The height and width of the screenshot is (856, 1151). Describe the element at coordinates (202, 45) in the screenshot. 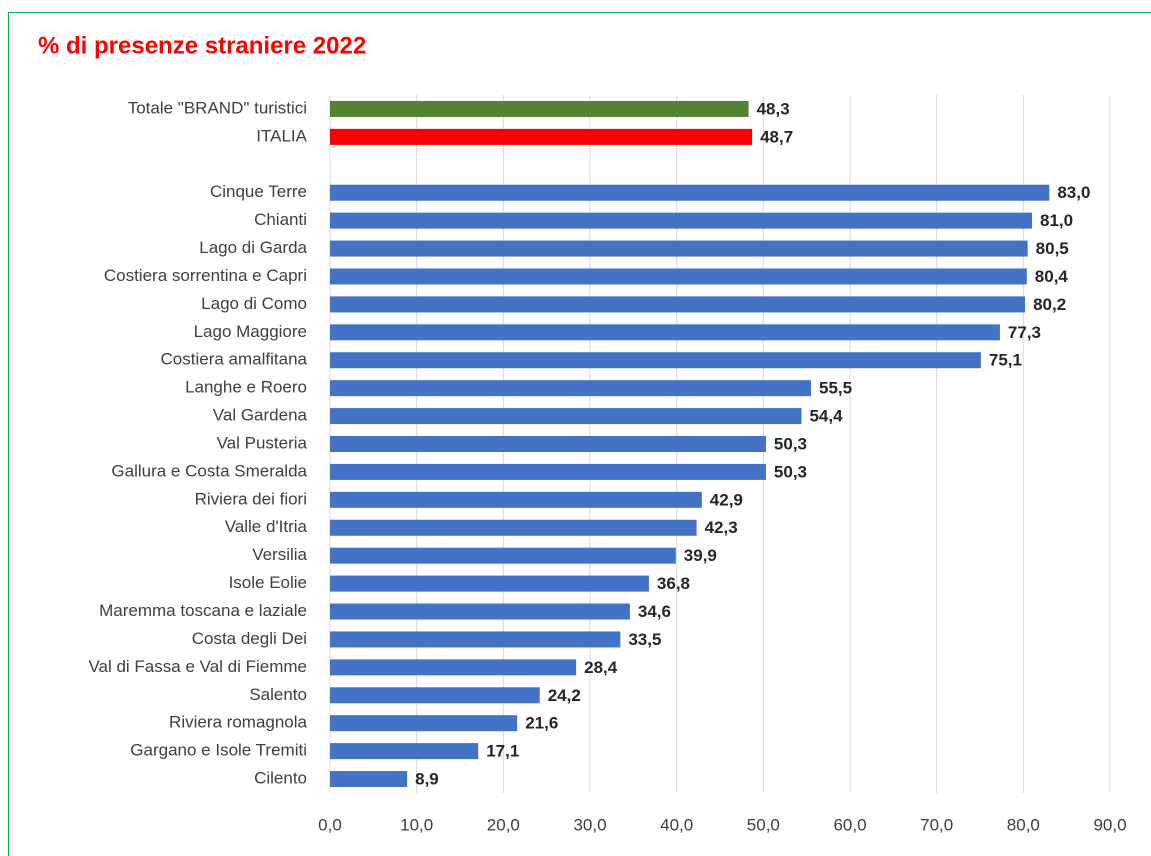

I see `chart-title: % di presenze straniere 2022` at that location.